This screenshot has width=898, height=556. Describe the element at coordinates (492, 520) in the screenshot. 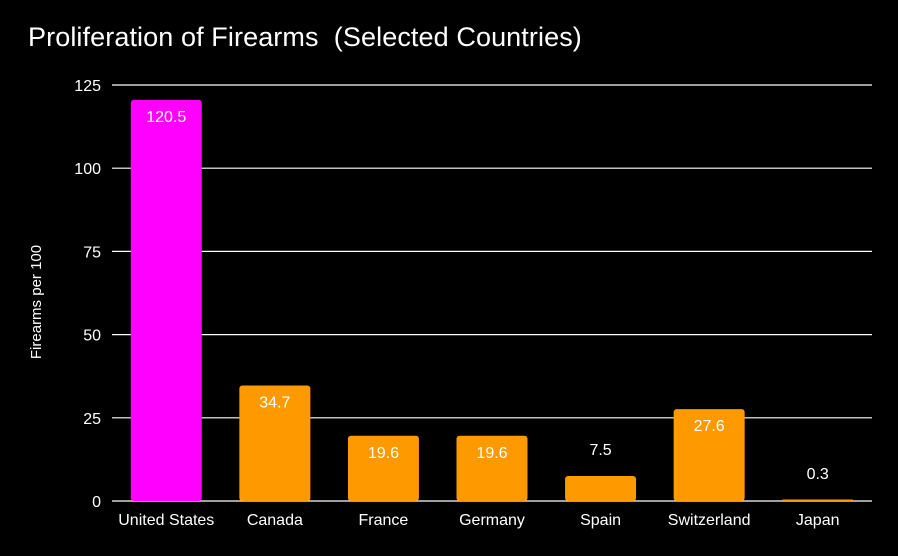

I see `x-category-label-germany: Germany` at that location.